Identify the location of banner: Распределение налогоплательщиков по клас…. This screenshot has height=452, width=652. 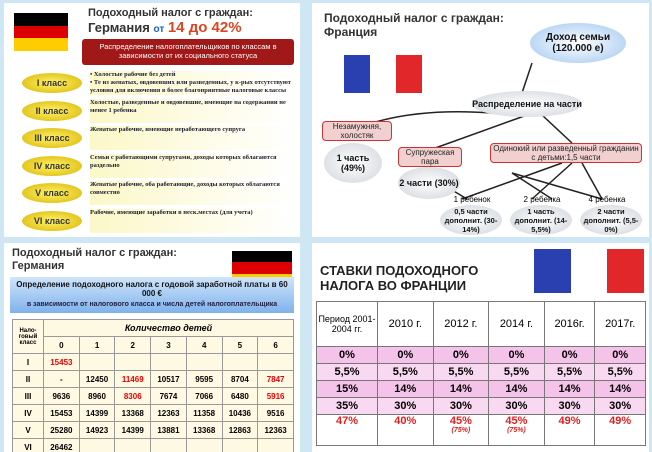
(188, 52).